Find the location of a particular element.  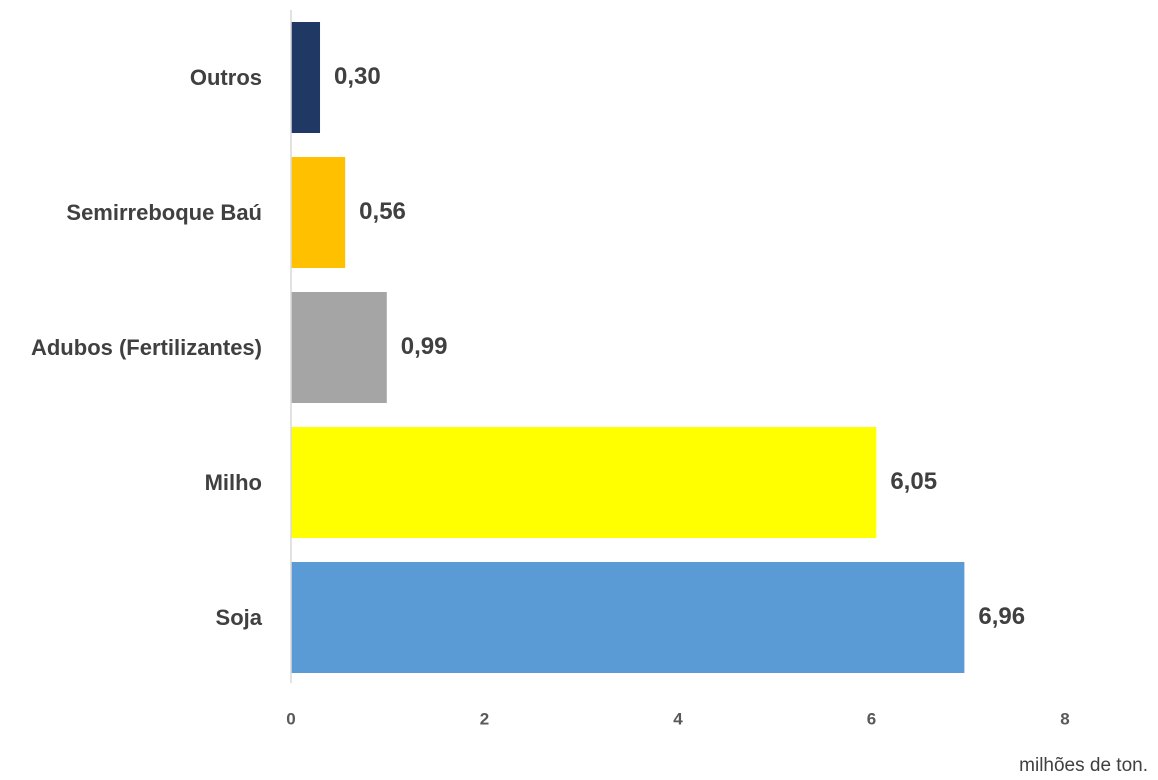

category-label-box: Soja is located at coordinates (239, 617).